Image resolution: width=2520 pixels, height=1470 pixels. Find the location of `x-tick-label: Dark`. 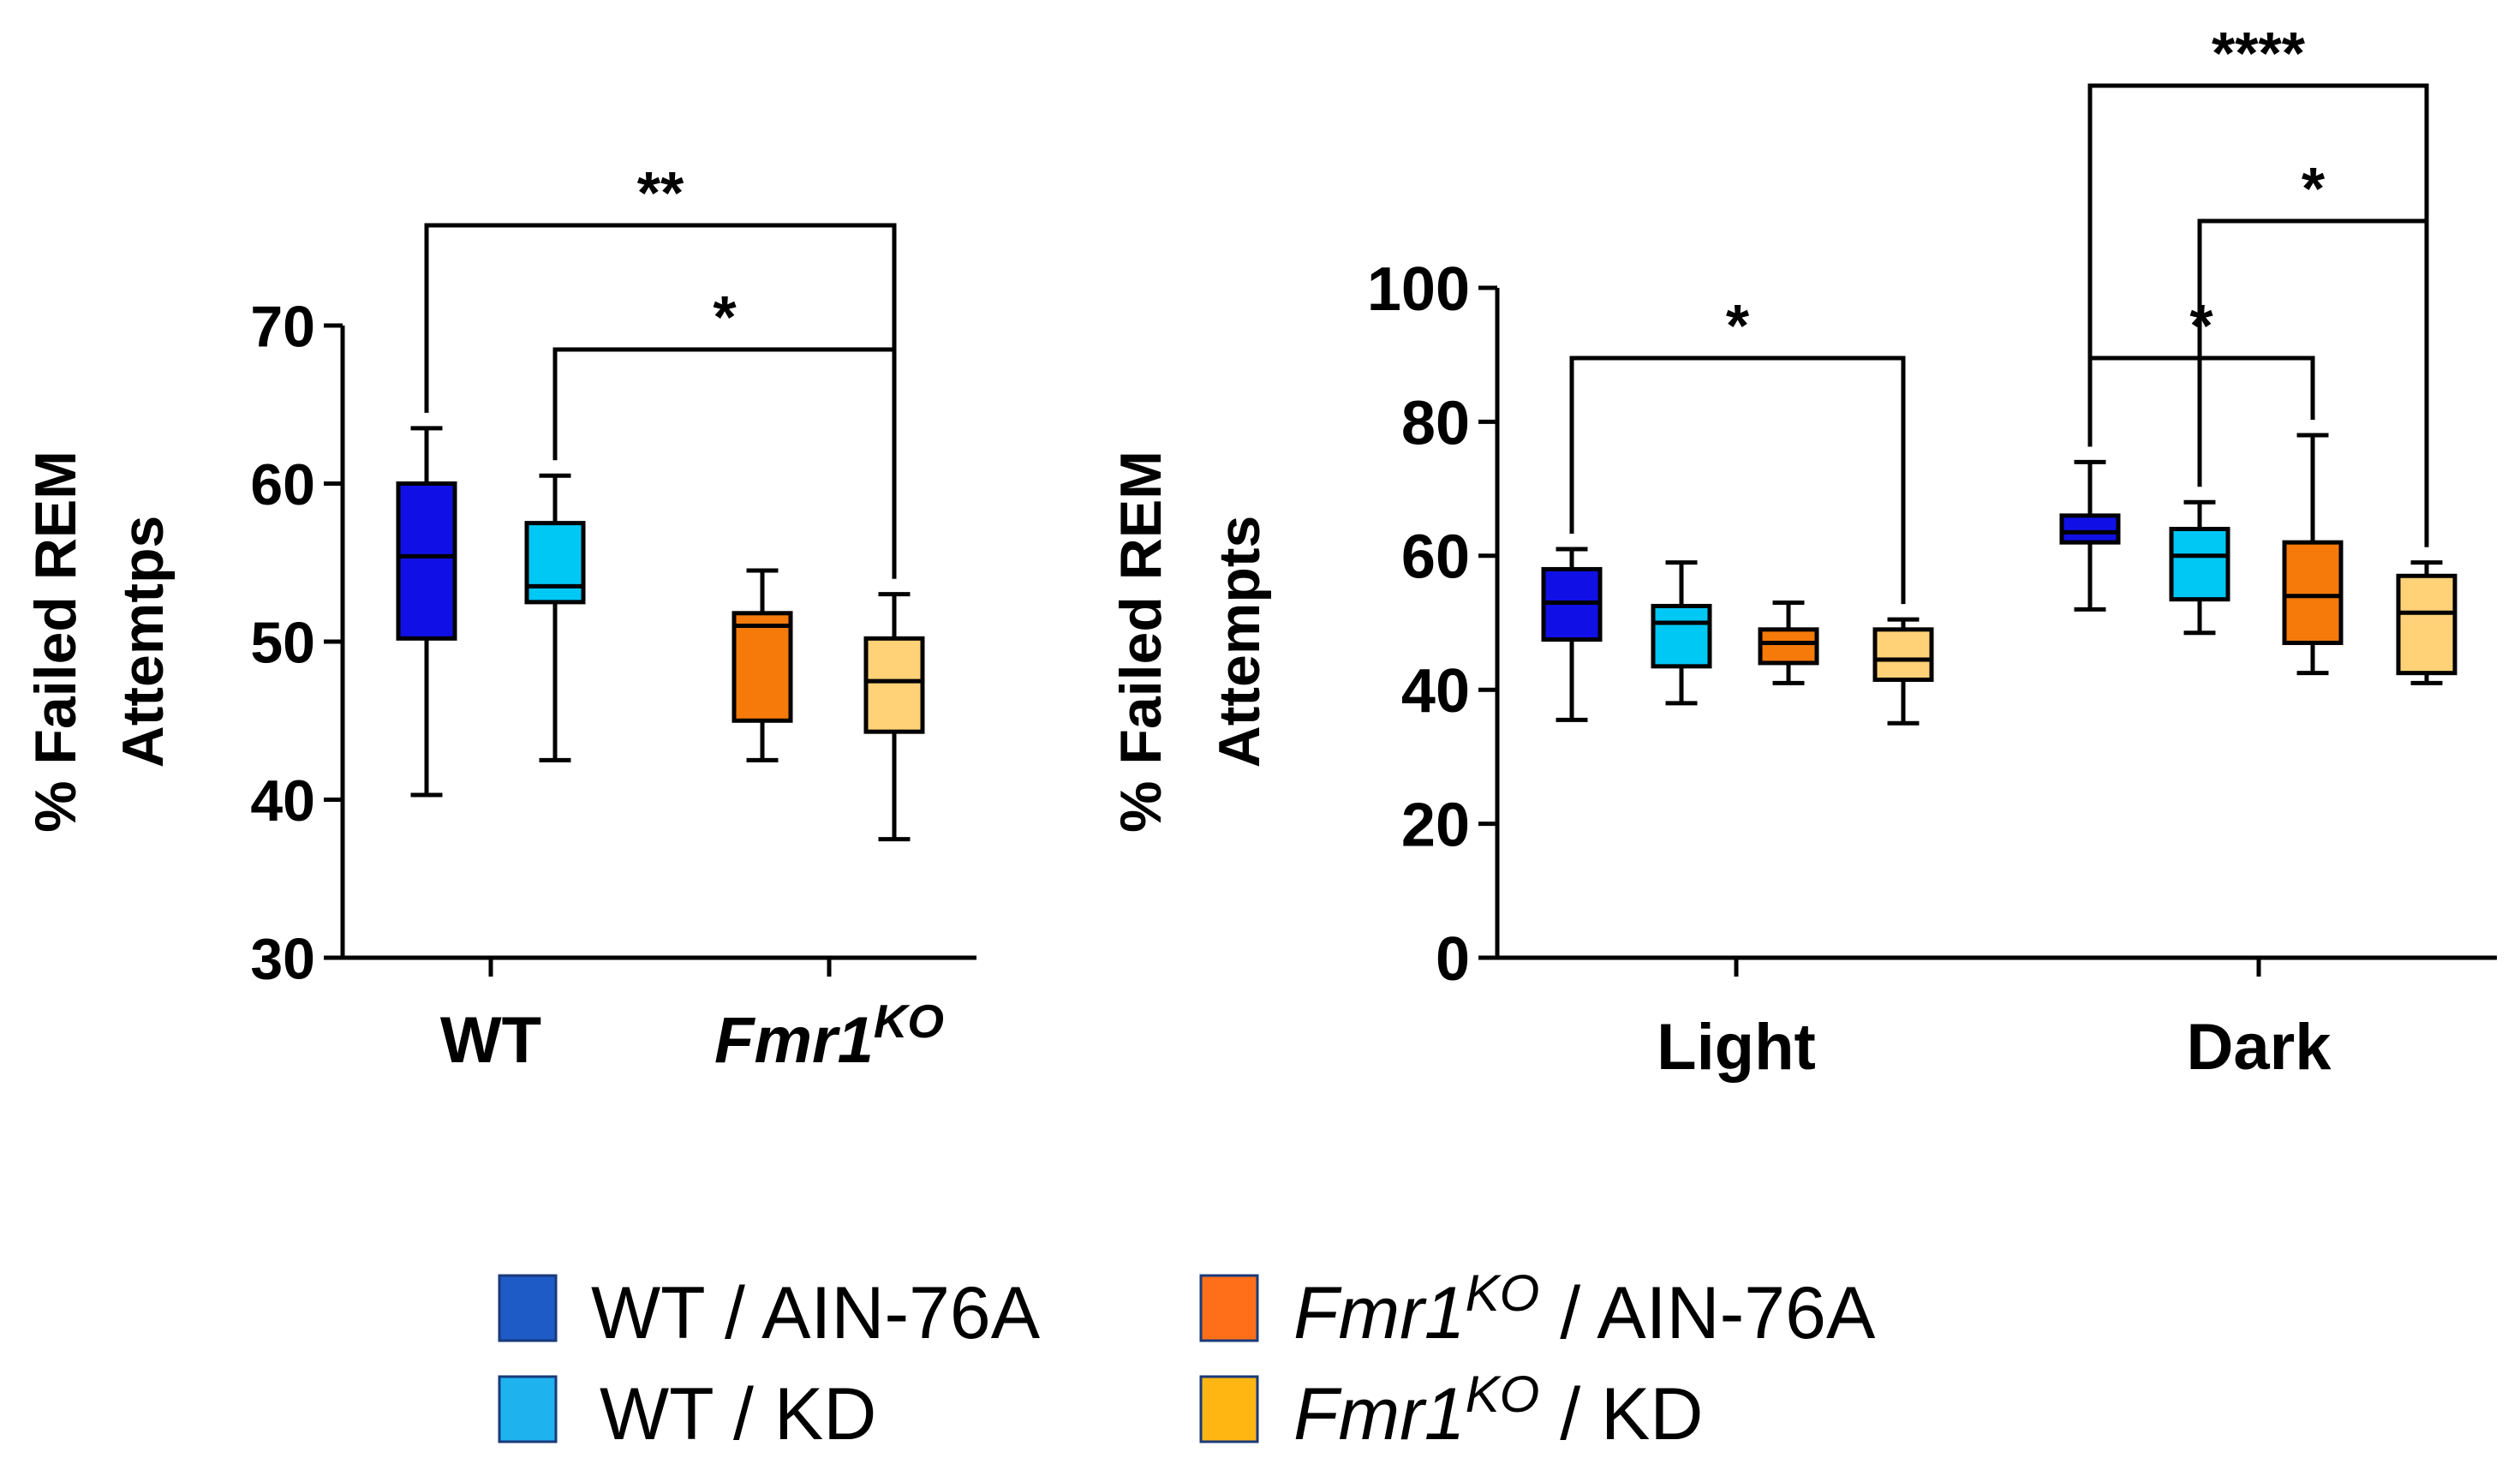

x-tick-label: Dark is located at coordinates (2259, 1047).